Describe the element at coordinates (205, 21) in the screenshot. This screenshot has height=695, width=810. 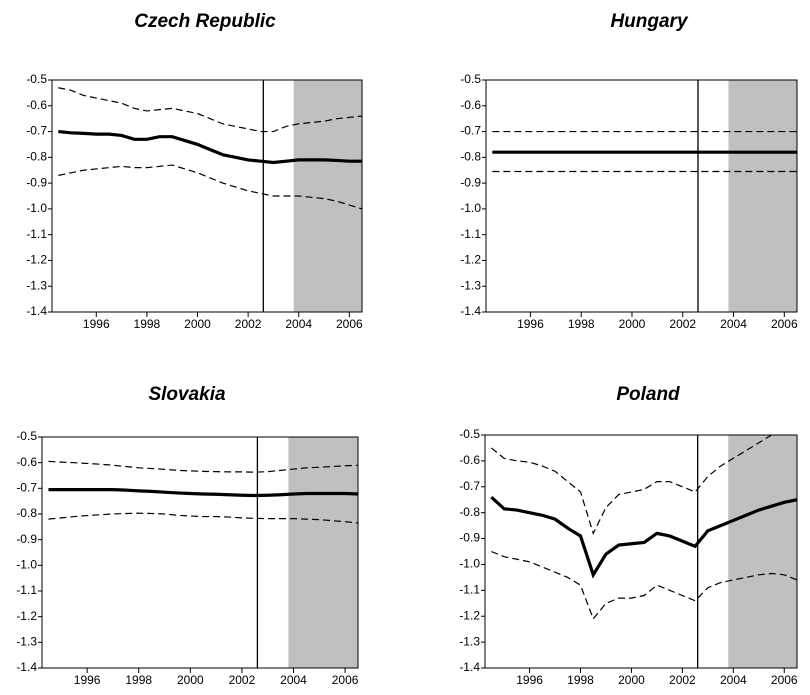
I see `chart-title: Czech Republic` at that location.